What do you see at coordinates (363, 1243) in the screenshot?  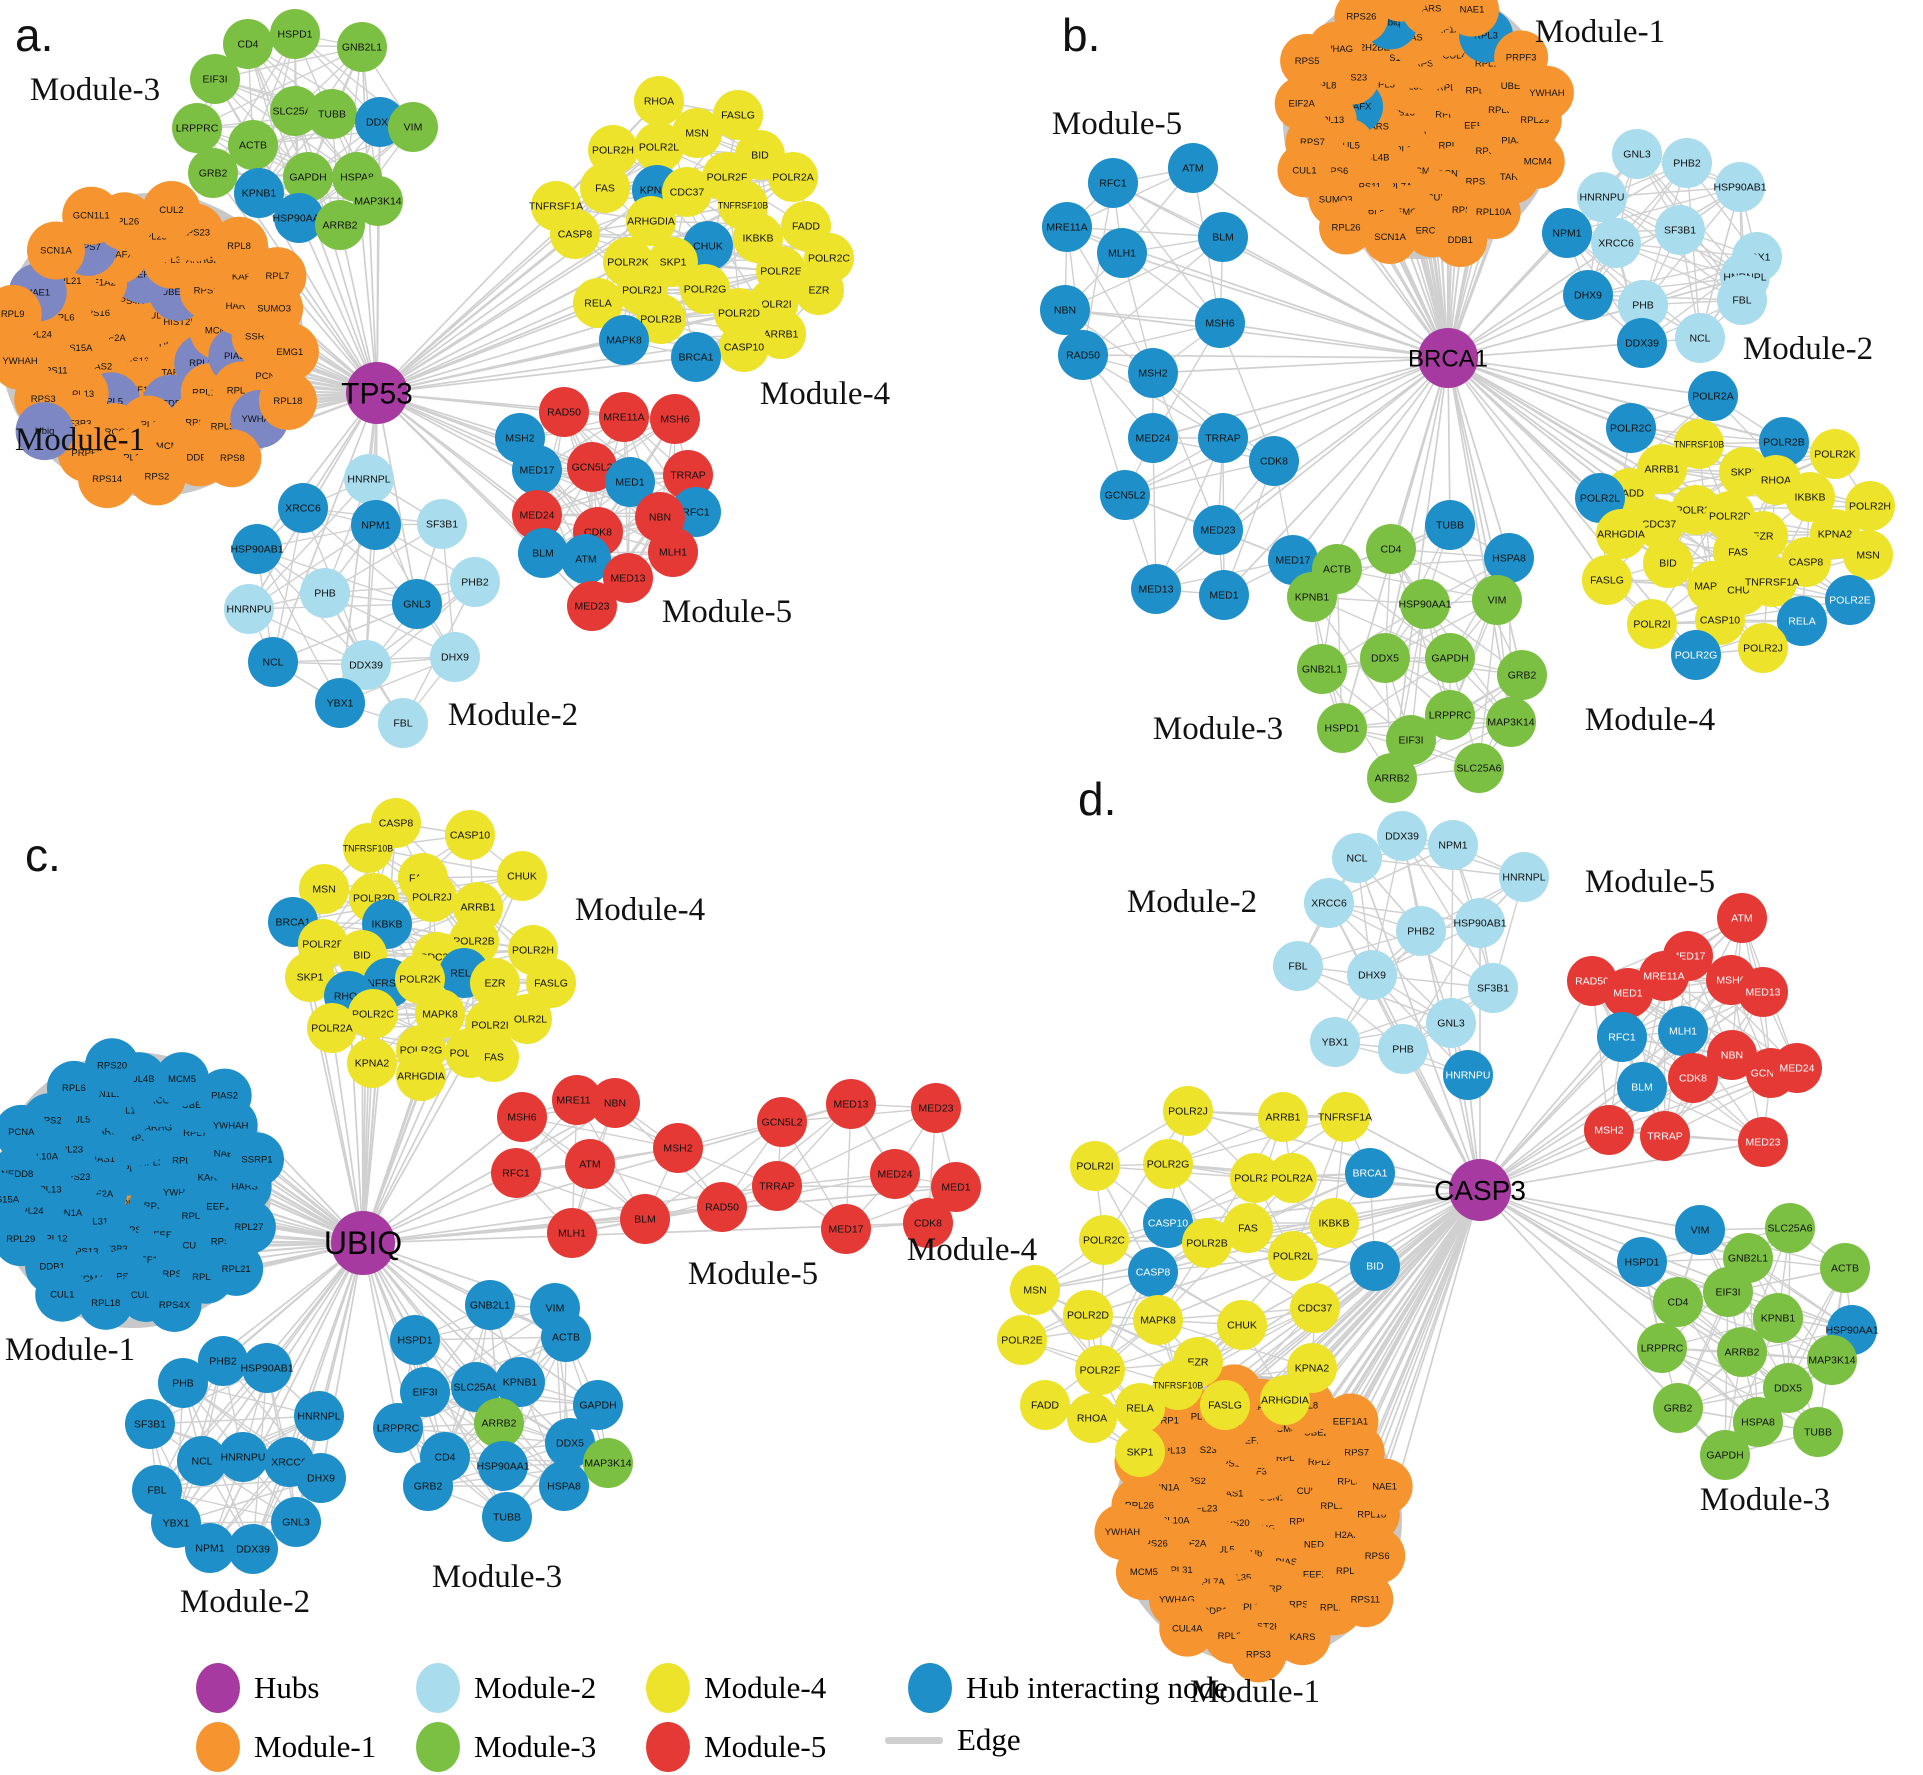 I see `hub-node-UBIQ: UBIQ` at bounding box center [363, 1243].